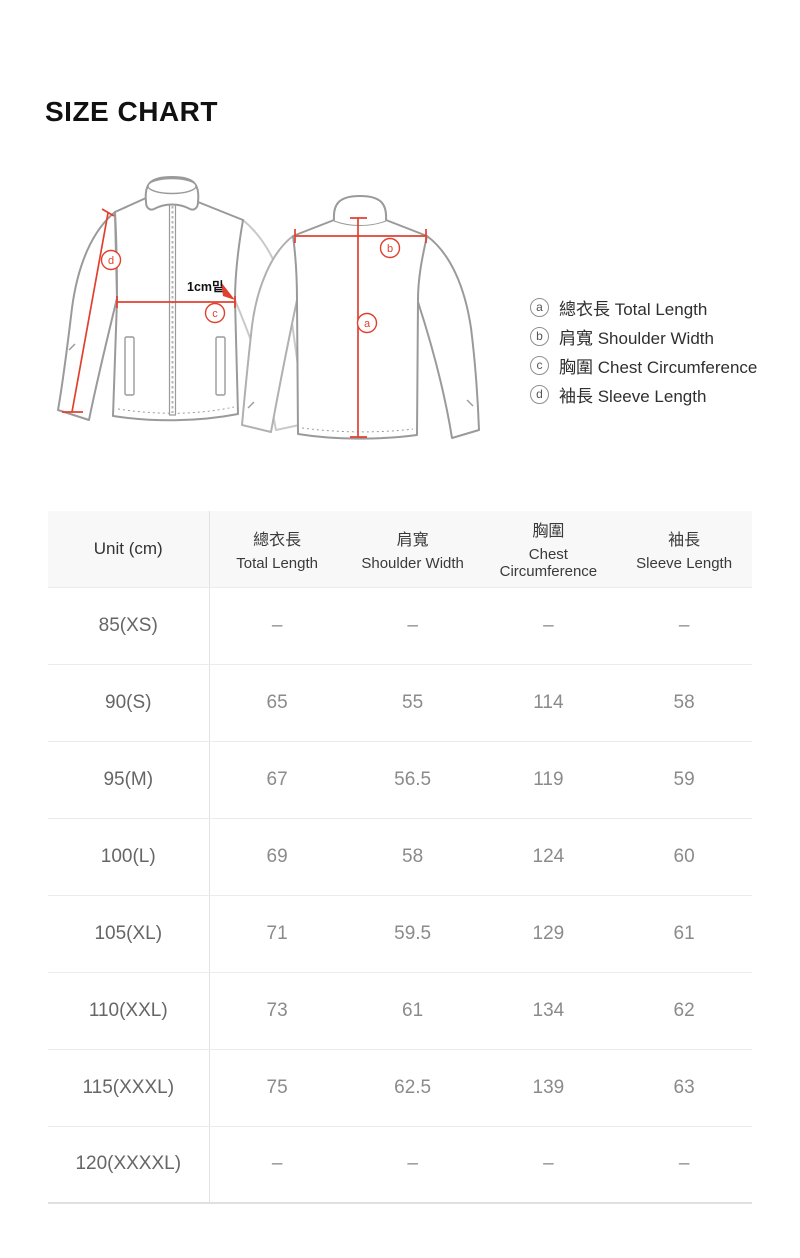 Image resolution: width=800 pixels, height=1258 pixels. I want to click on marker-b-letter: b, so click(390, 249).